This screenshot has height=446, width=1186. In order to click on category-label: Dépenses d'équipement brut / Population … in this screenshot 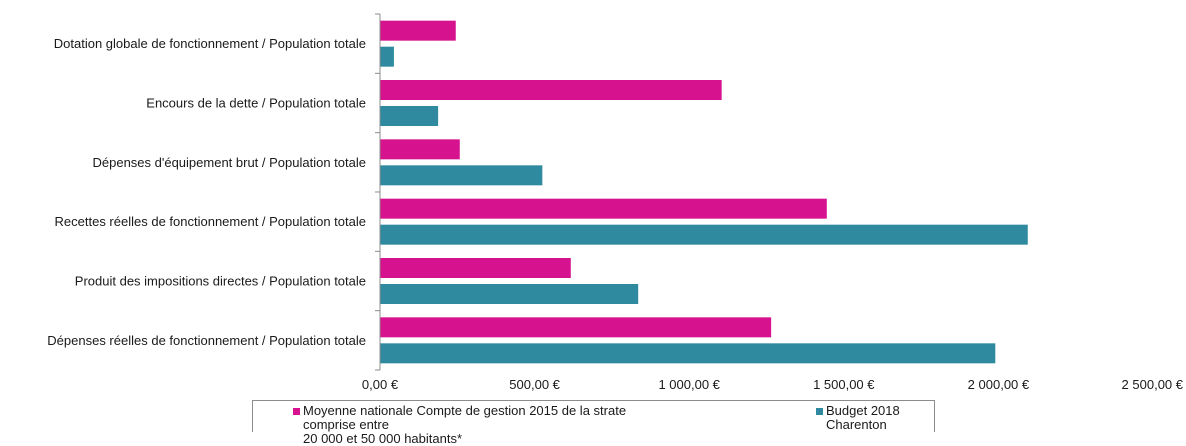, I will do `click(229, 162)`.